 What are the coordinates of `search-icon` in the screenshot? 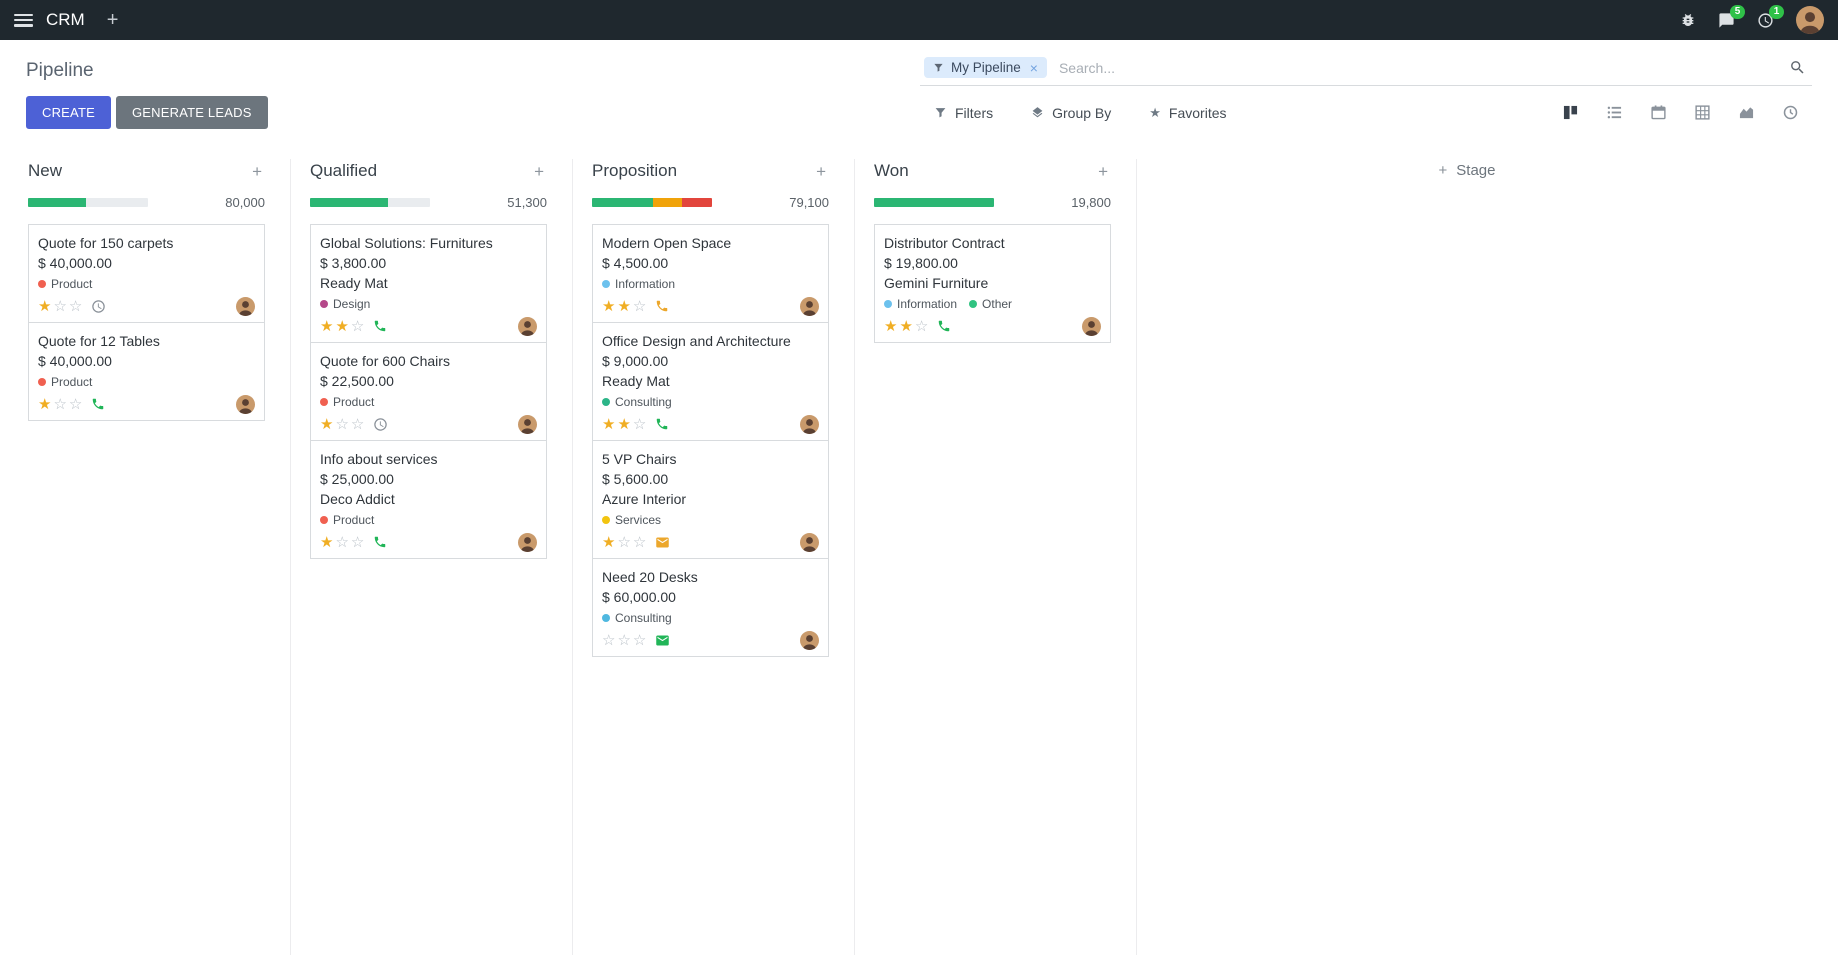 It's located at (1797, 67).